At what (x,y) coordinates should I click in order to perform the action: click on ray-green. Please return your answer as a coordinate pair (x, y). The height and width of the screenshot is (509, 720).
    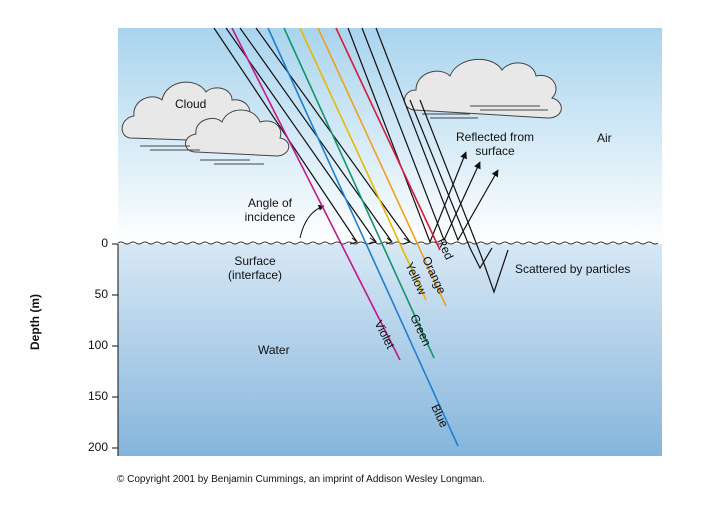
    Looking at the image, I should click on (359, 193).